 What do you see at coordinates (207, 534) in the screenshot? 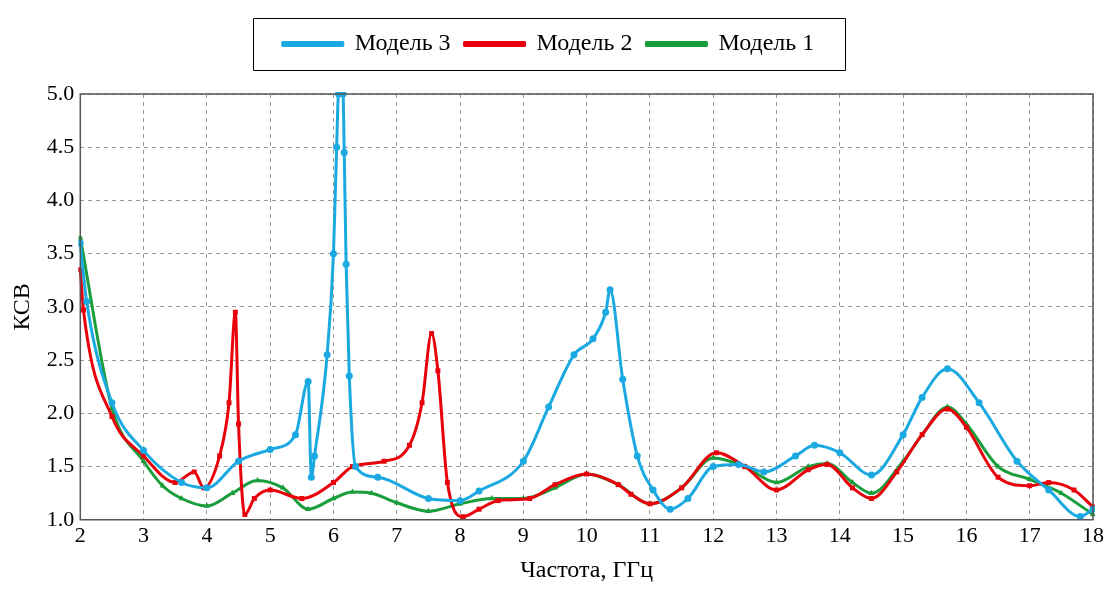
I see `x-tick-label: 4` at bounding box center [207, 534].